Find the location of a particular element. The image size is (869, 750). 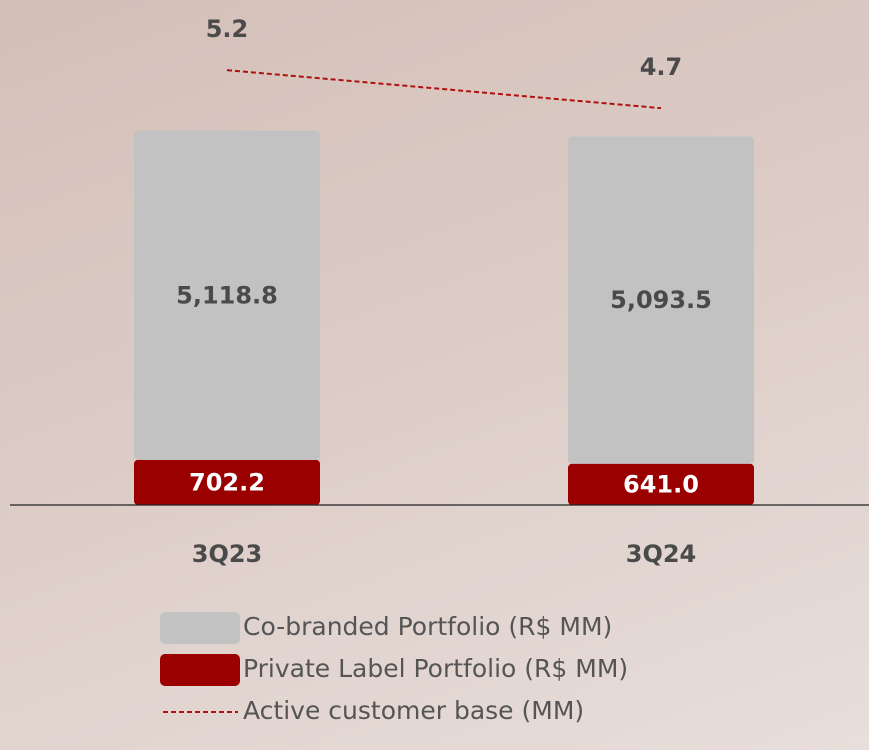

x-tick-label: 3Q24 is located at coordinates (661, 554).